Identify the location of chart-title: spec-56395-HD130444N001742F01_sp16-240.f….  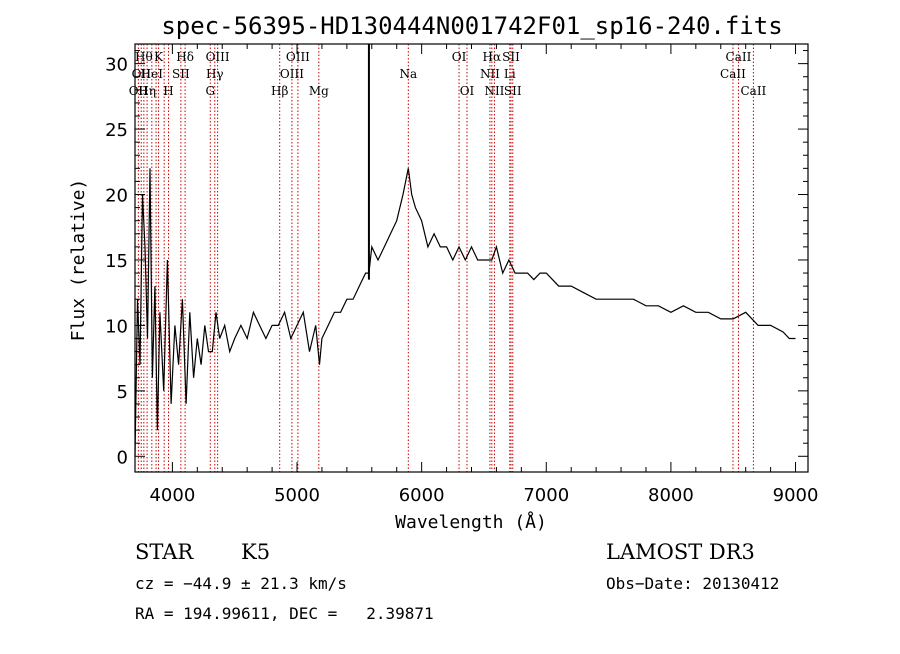
(471, 26).